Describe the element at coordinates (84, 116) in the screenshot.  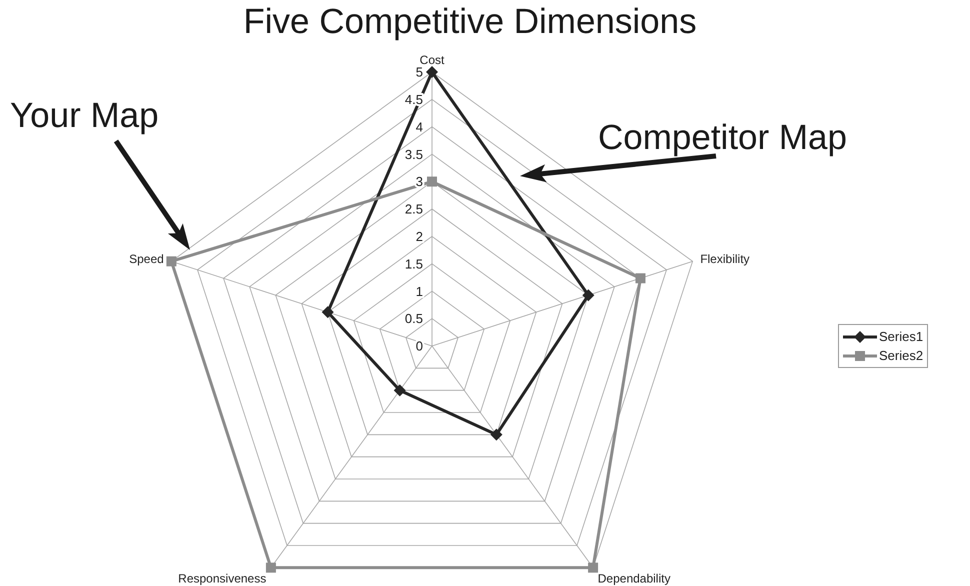
I see `text: Your Map` at that location.